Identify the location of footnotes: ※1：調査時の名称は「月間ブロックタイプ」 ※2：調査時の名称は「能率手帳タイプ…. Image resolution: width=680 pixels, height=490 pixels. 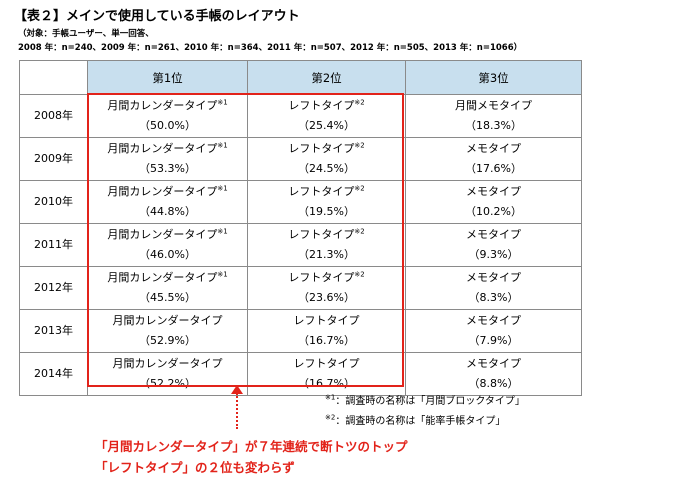
(425, 412).